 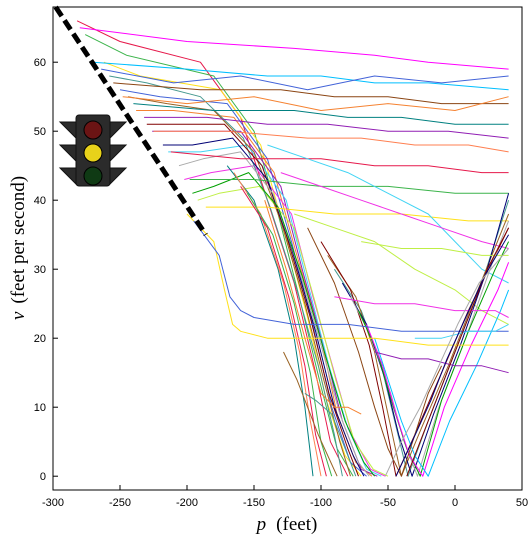 I want to click on y-tick-label: 0, so click(x=43, y=477).